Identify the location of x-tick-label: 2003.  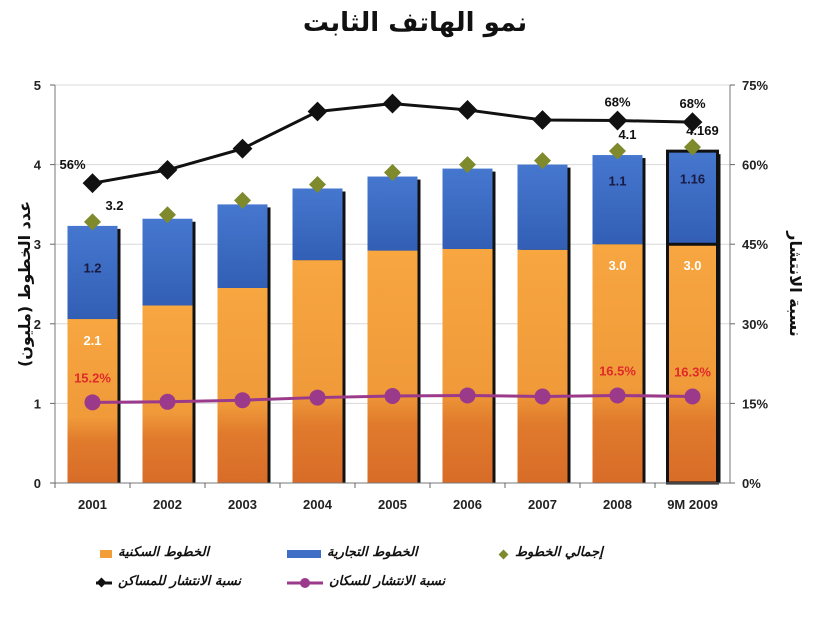
(242, 504).